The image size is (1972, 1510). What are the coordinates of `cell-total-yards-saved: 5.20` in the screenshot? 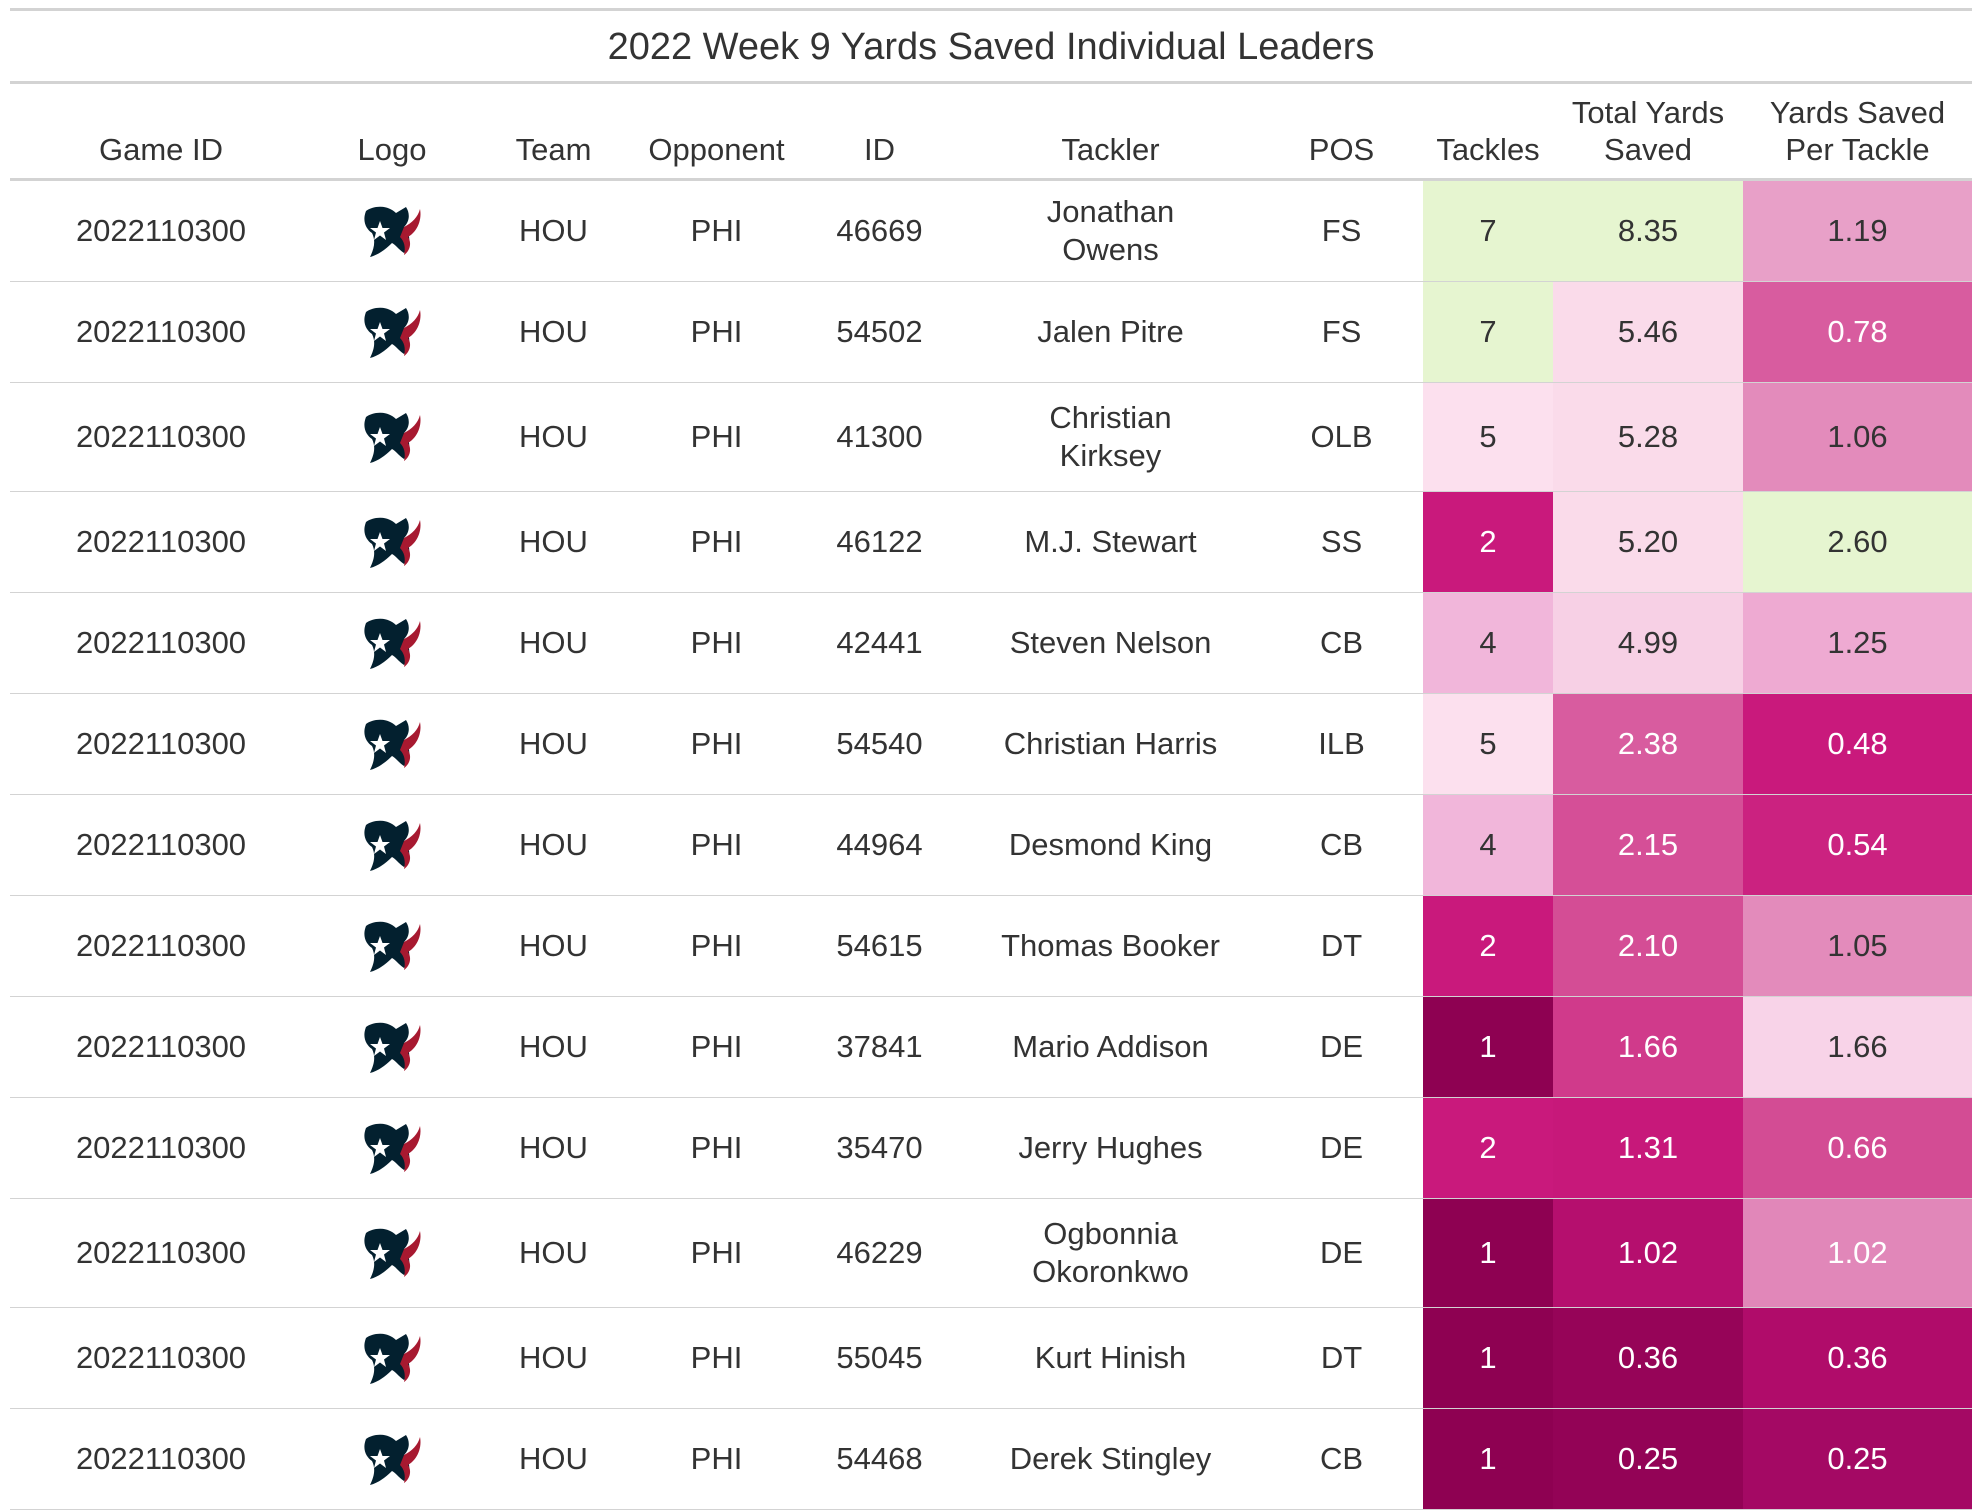 It's located at (1648, 542).